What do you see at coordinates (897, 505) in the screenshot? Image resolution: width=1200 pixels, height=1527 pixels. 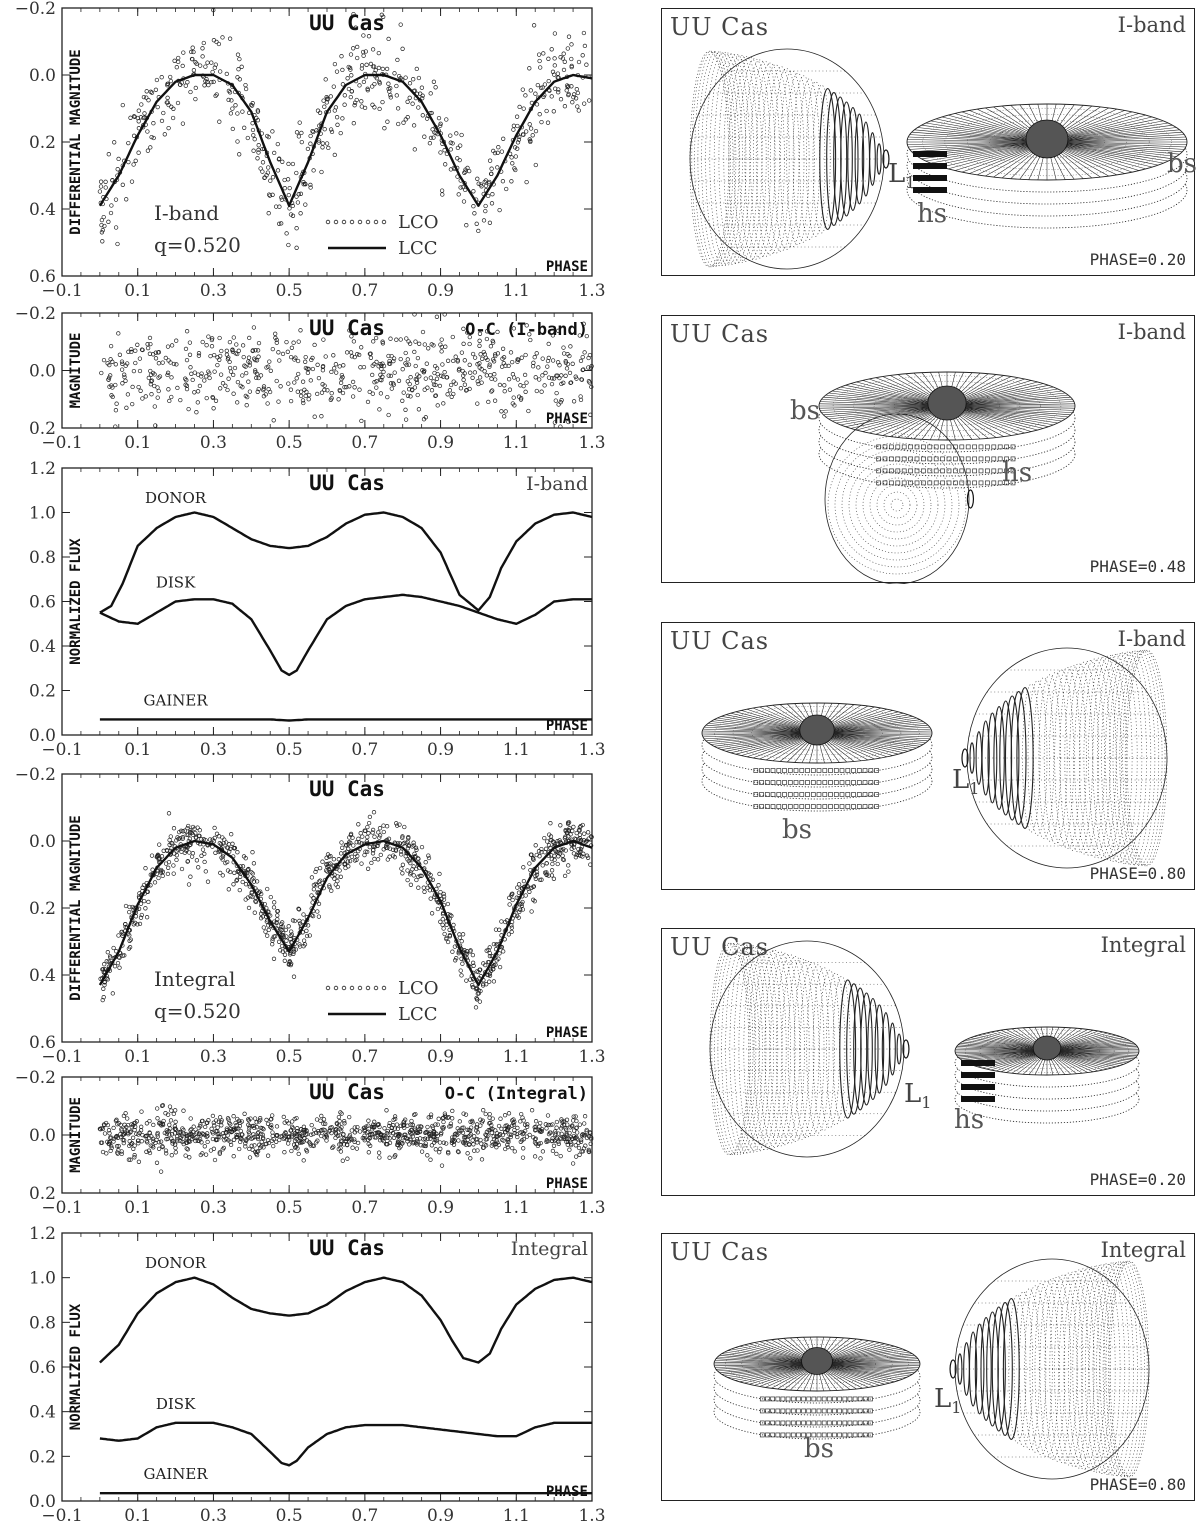 I see `star-ring` at bounding box center [897, 505].